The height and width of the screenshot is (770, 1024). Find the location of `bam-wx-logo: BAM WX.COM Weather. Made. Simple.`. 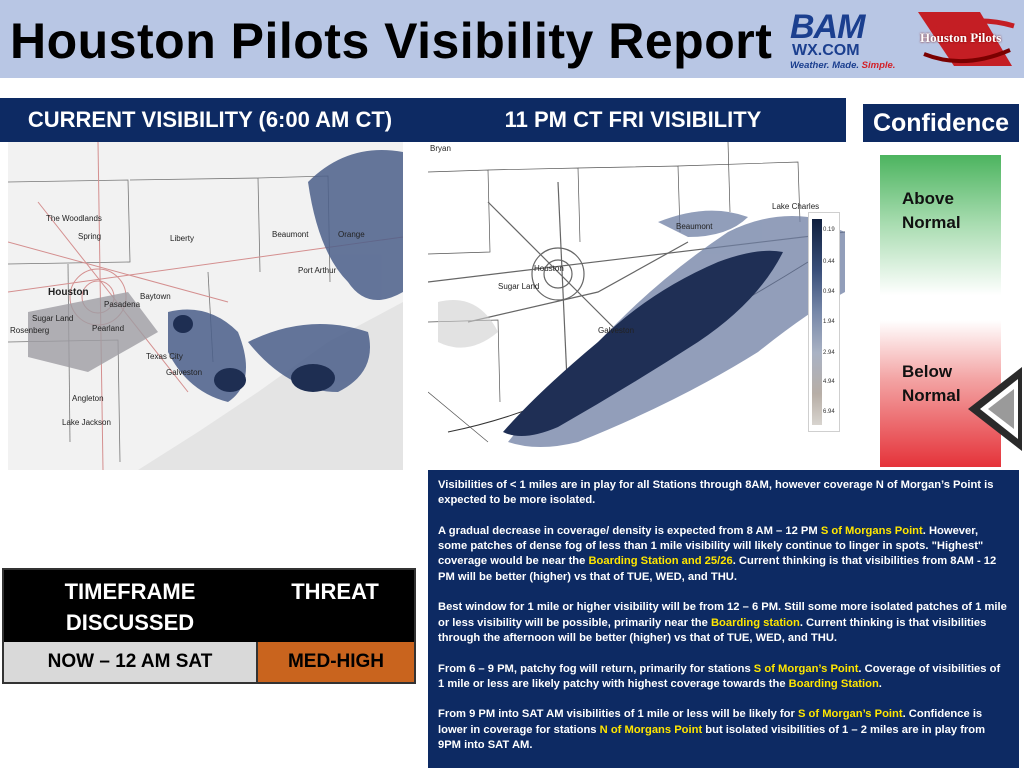

bam-wx-logo: BAM WX.COM Weather. Made. Simple. is located at coordinates (847, 40).